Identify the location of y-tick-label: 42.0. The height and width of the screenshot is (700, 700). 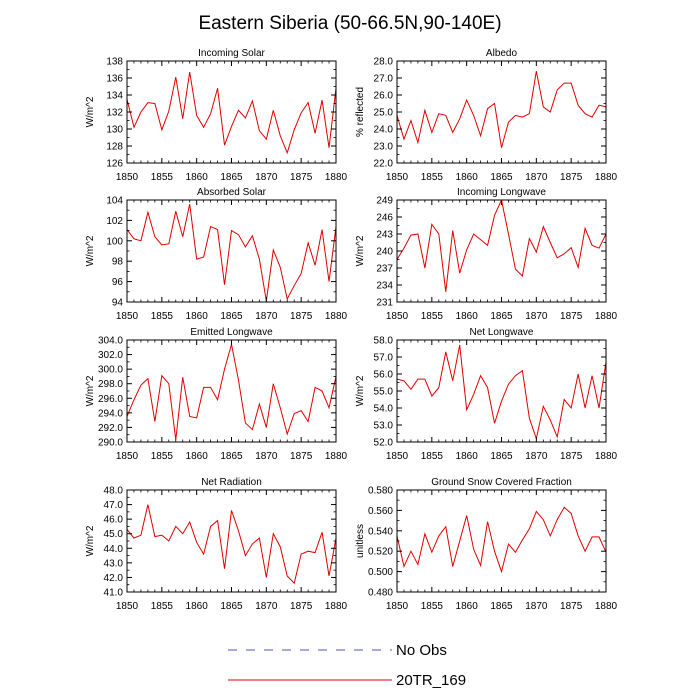
(114, 578).